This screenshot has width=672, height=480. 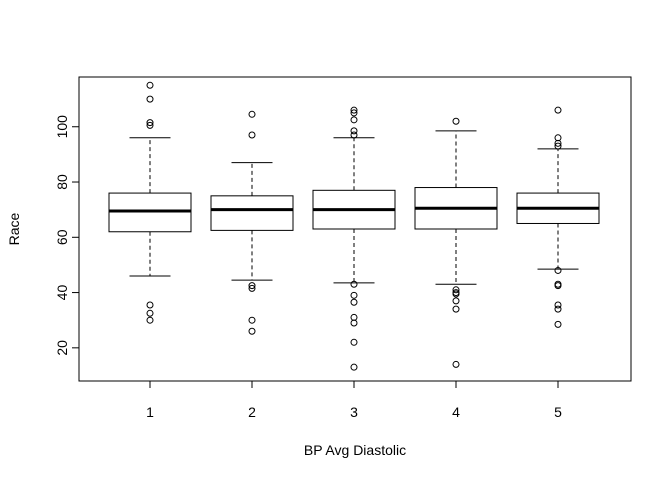 I want to click on x-tick-label: 3, so click(x=354, y=412).